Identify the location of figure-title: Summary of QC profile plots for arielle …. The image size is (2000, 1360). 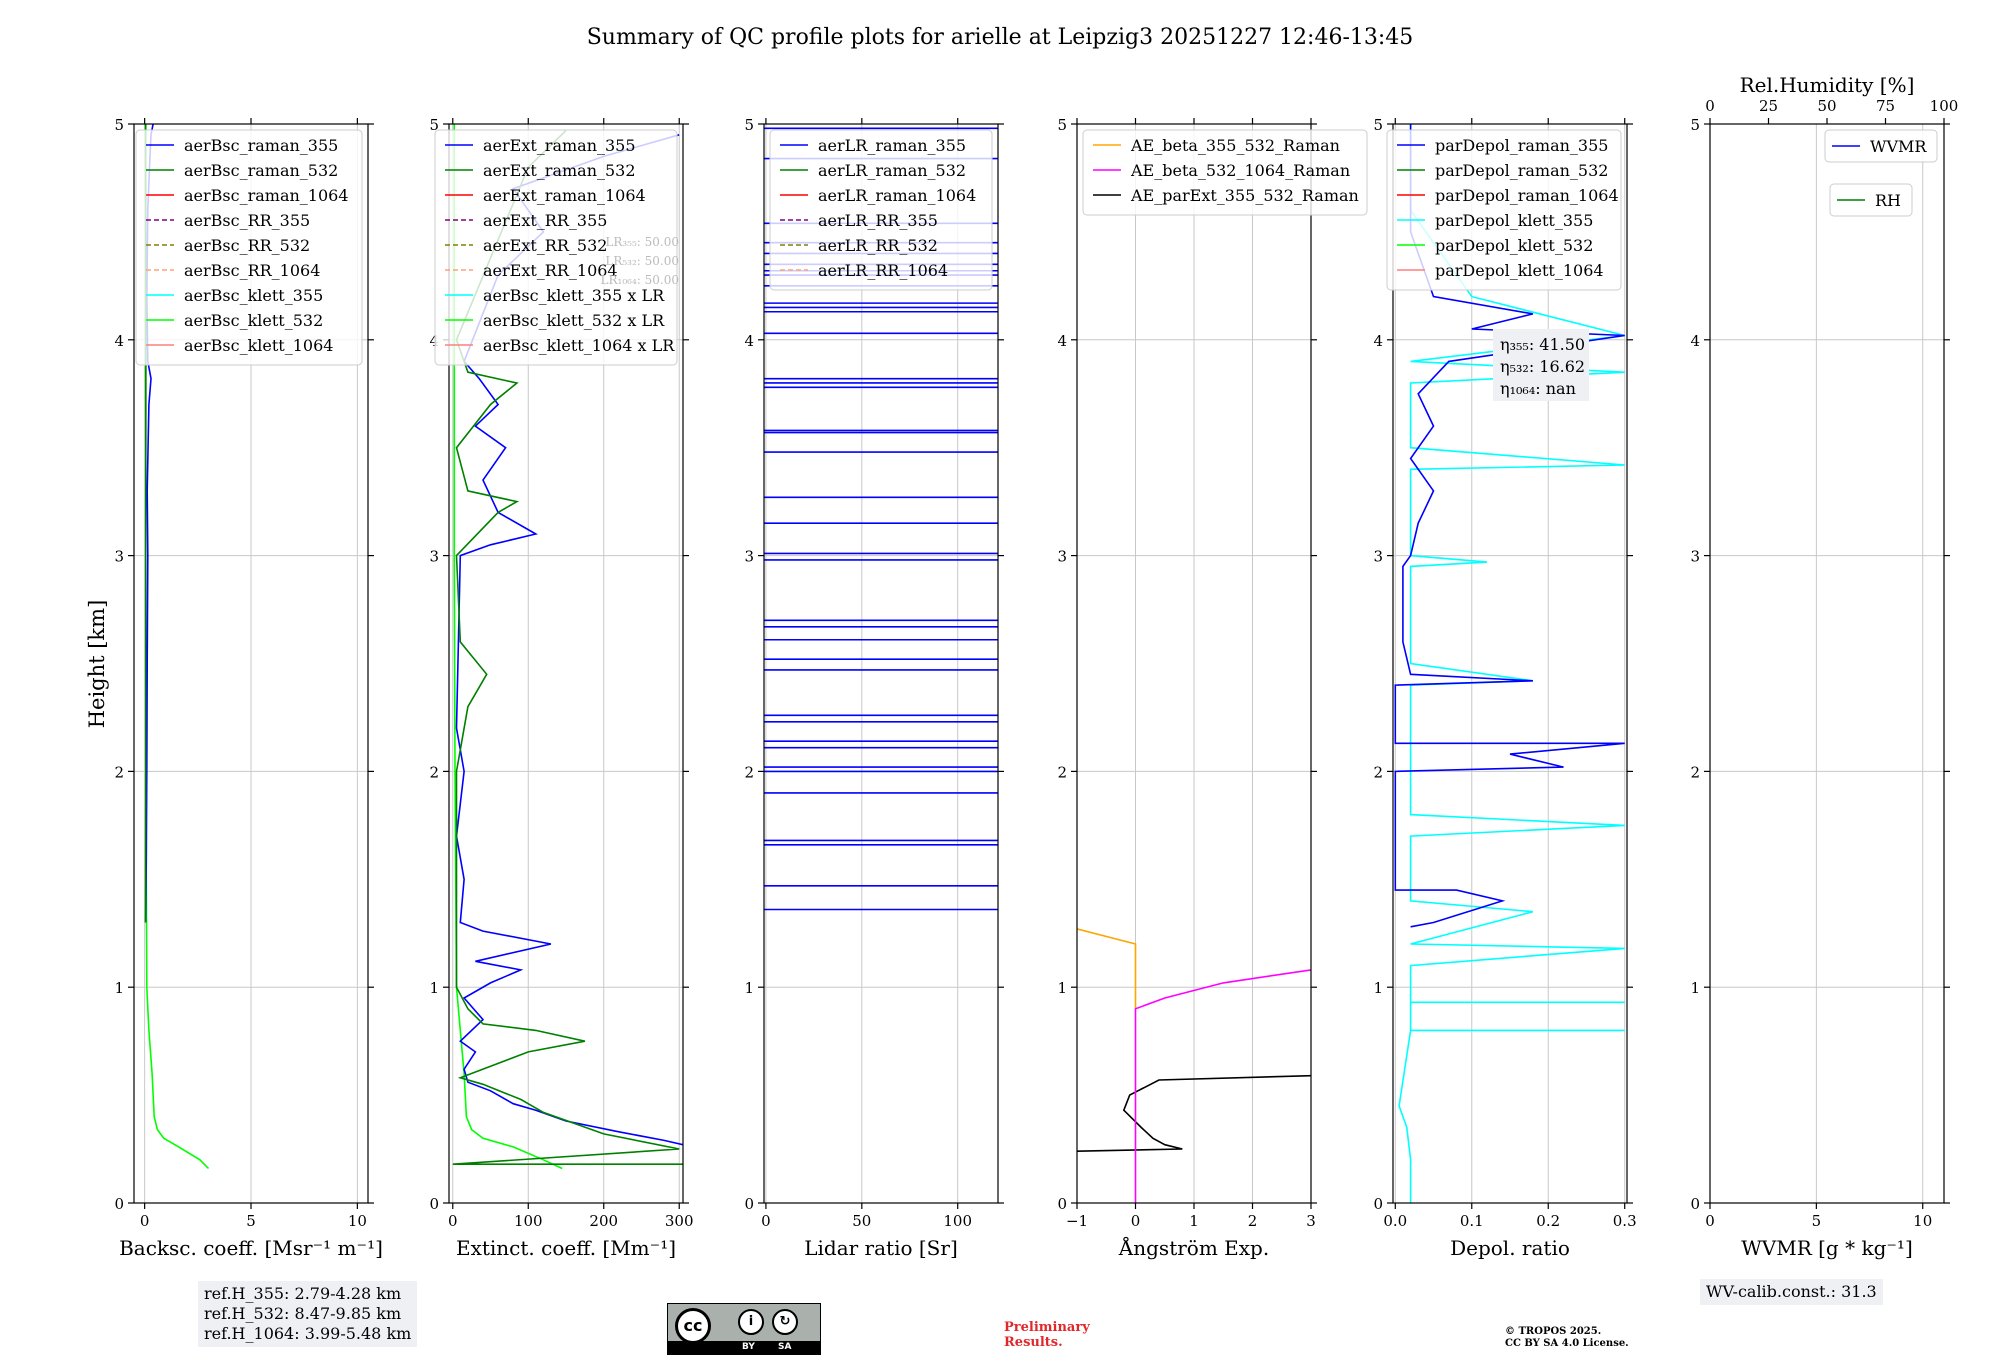
(1000, 37).